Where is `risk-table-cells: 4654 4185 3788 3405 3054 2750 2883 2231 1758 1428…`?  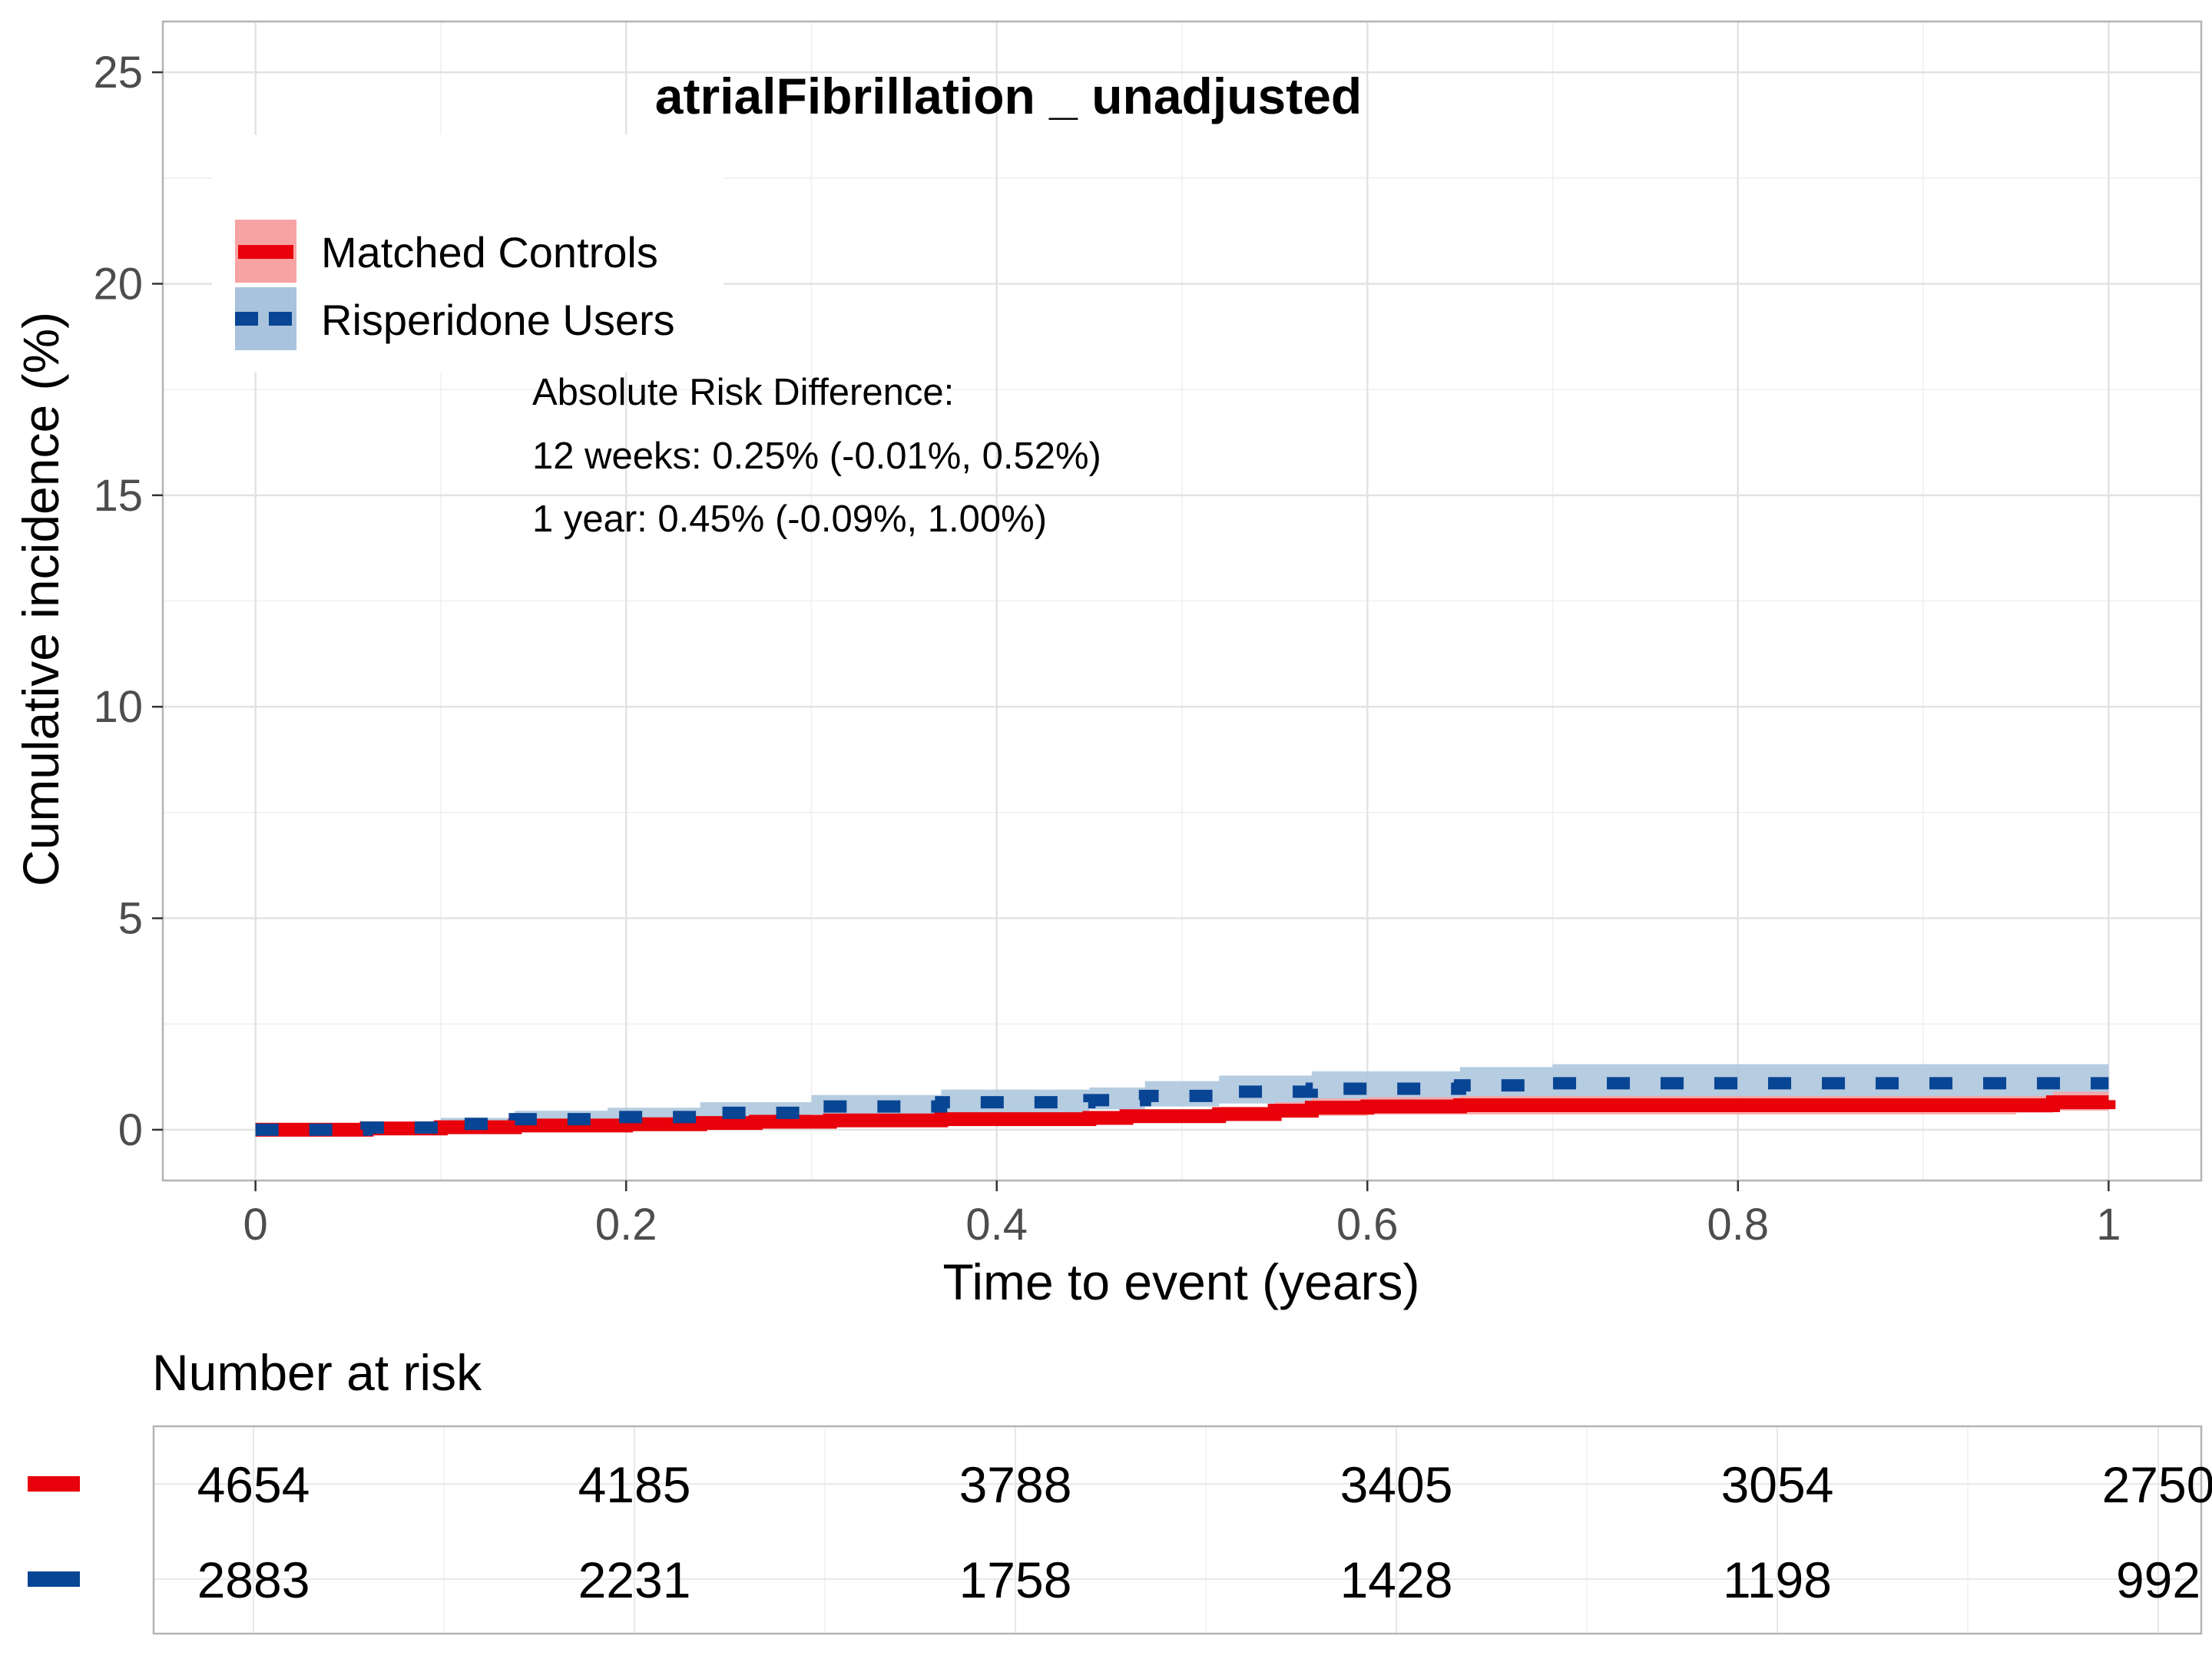
risk-table-cells: 4654 4185 3788 3405 3054 2750 2883 2231 1758 1428… is located at coordinates (1204, 1532).